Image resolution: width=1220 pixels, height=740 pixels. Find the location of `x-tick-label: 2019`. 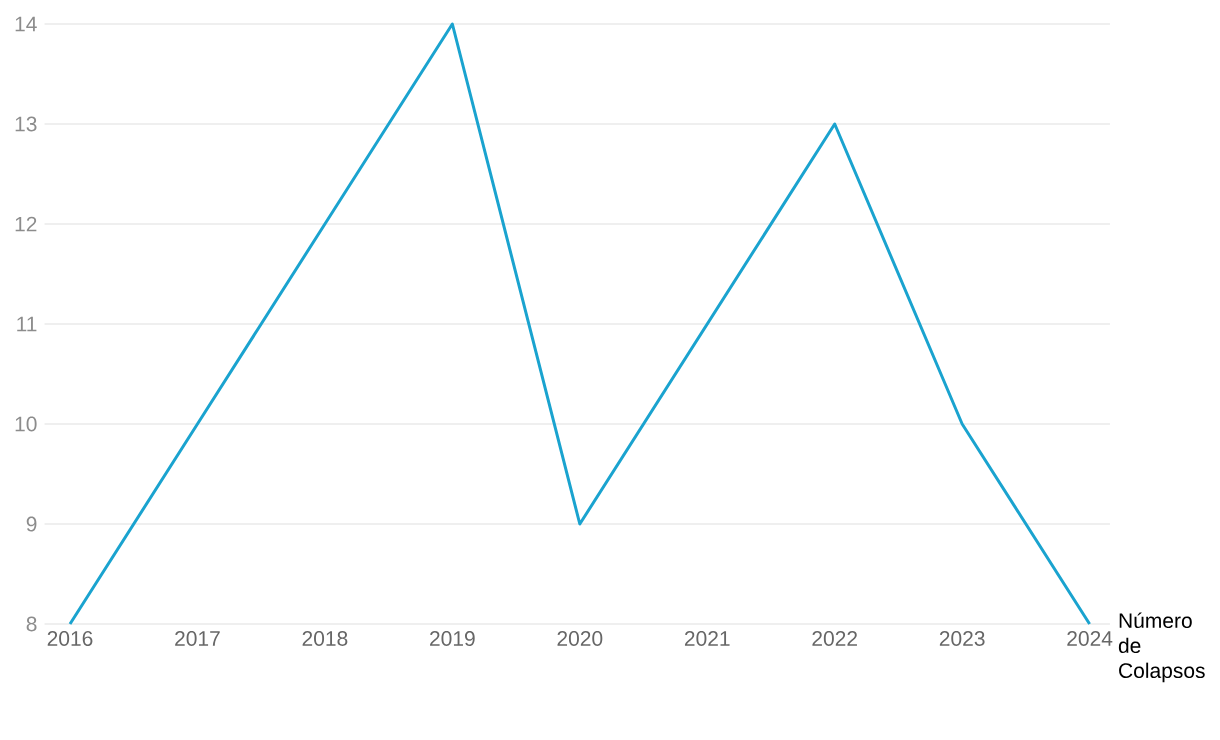

x-tick-label: 2019 is located at coordinates (452, 638).